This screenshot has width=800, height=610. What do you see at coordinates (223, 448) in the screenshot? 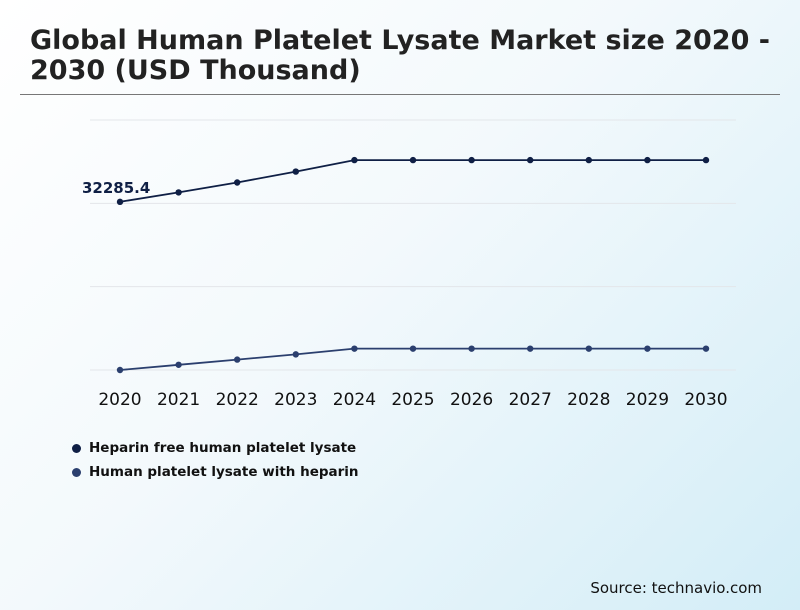
I see `legend-label-heparin-free: Heparin free human platelet lysate` at bounding box center [223, 448].